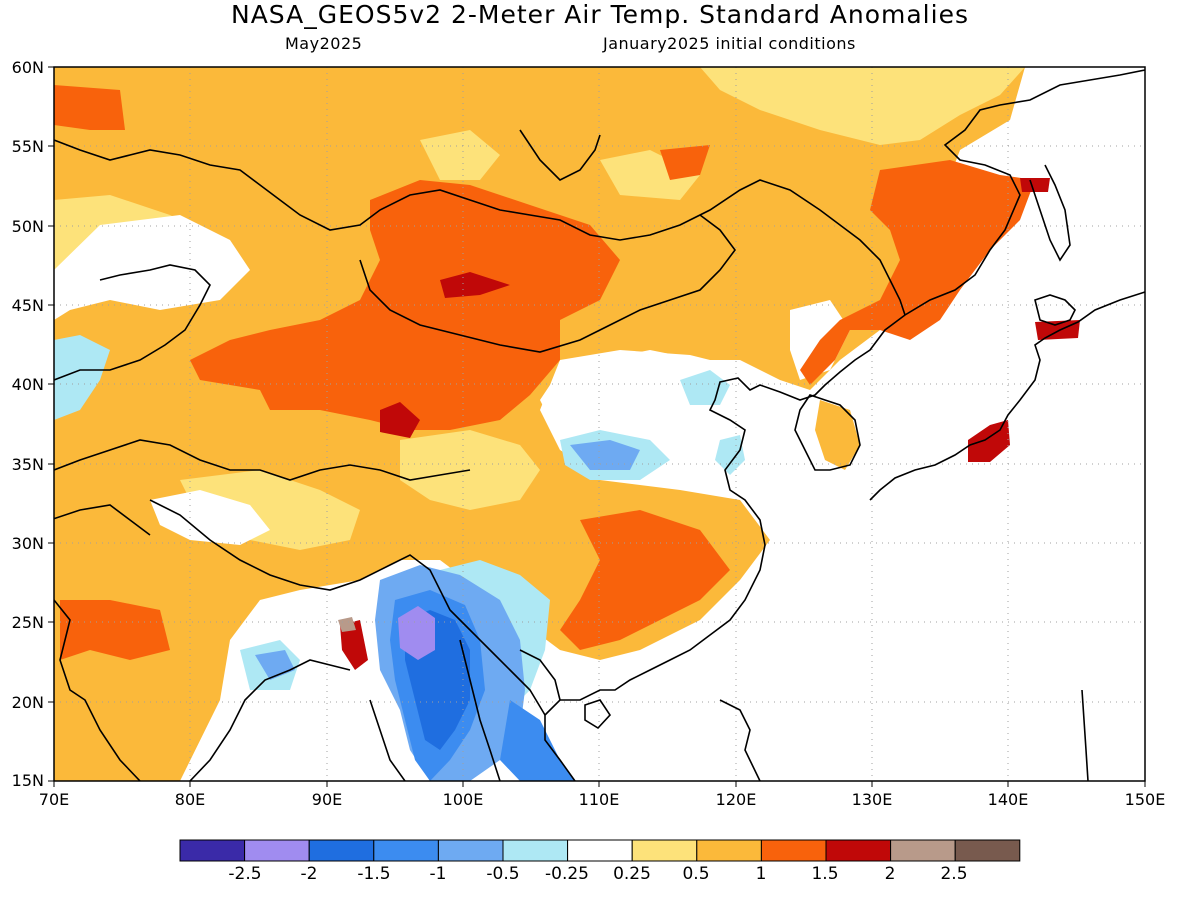  What do you see at coordinates (736, 799) in the screenshot?
I see `lon-label: 120E` at bounding box center [736, 799].